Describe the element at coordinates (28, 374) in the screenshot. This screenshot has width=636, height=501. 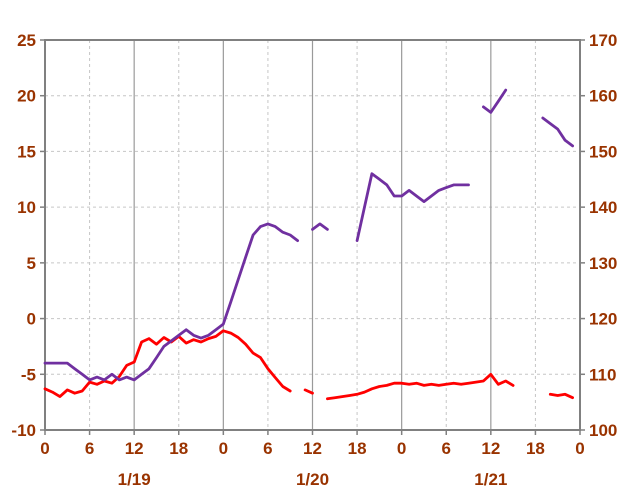
I see `svg-text: -5` at that location.